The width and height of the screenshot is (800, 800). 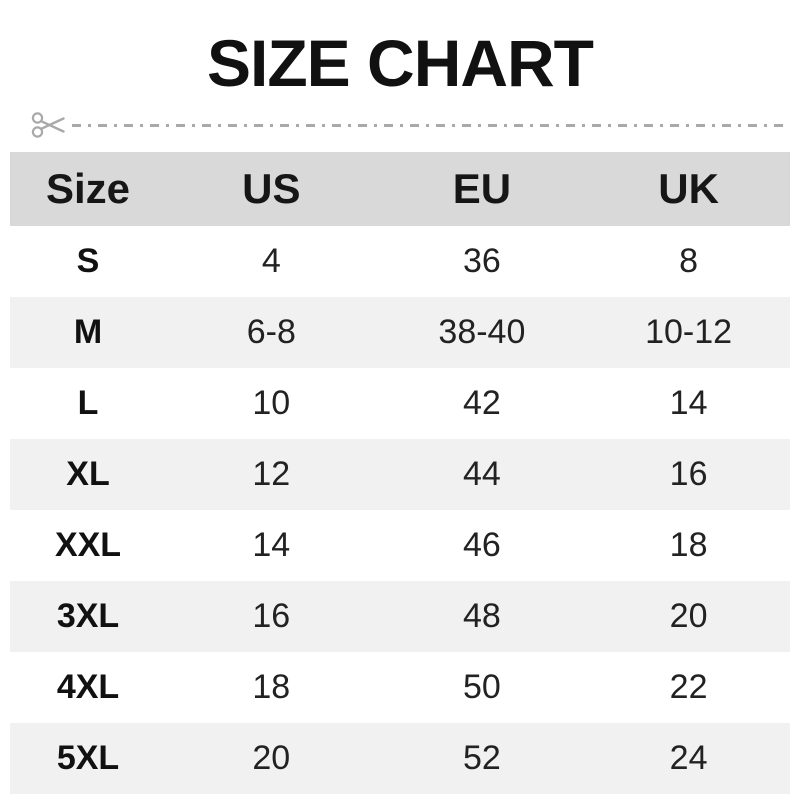 What do you see at coordinates (430, 125) in the screenshot?
I see `dash-dot-line` at bounding box center [430, 125].